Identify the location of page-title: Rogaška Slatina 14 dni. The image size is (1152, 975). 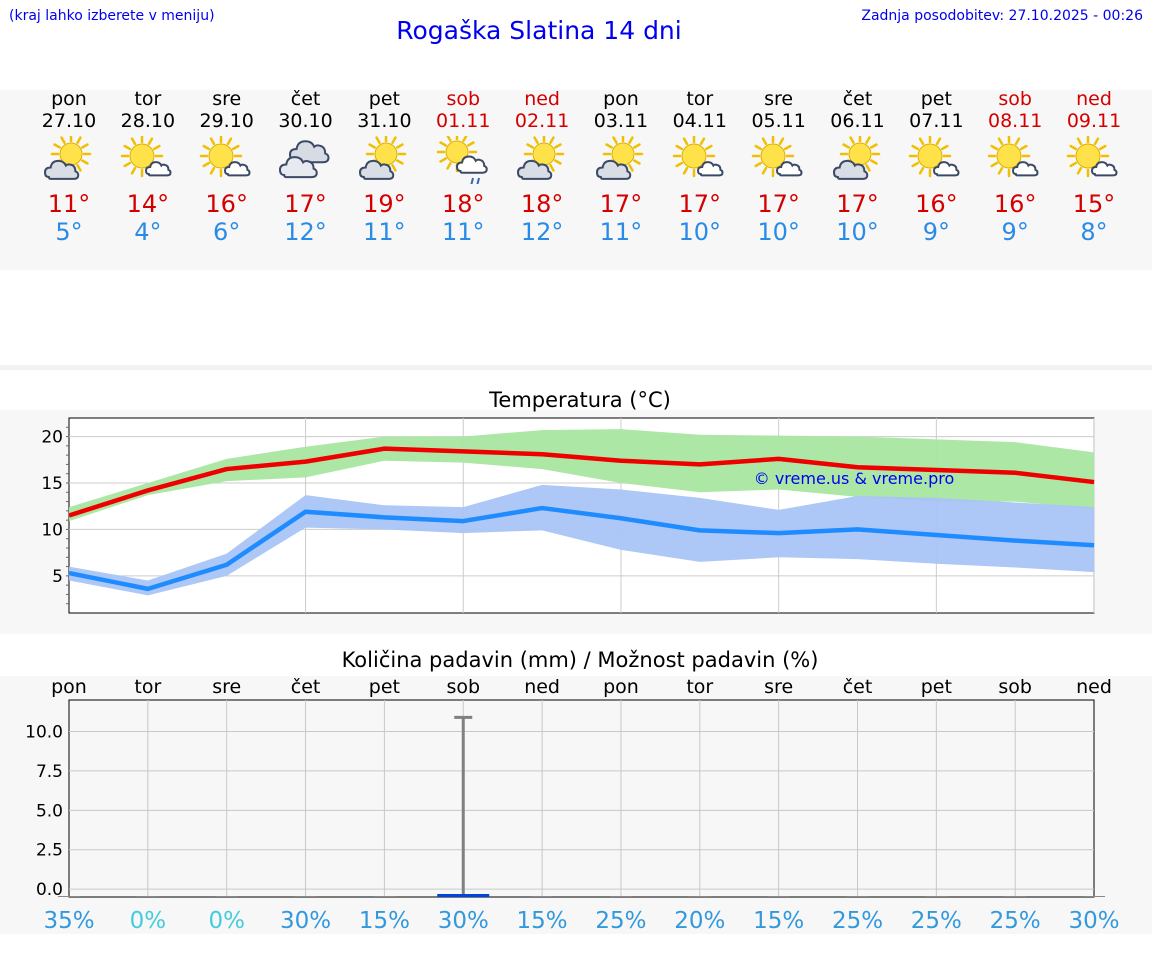
(539, 30).